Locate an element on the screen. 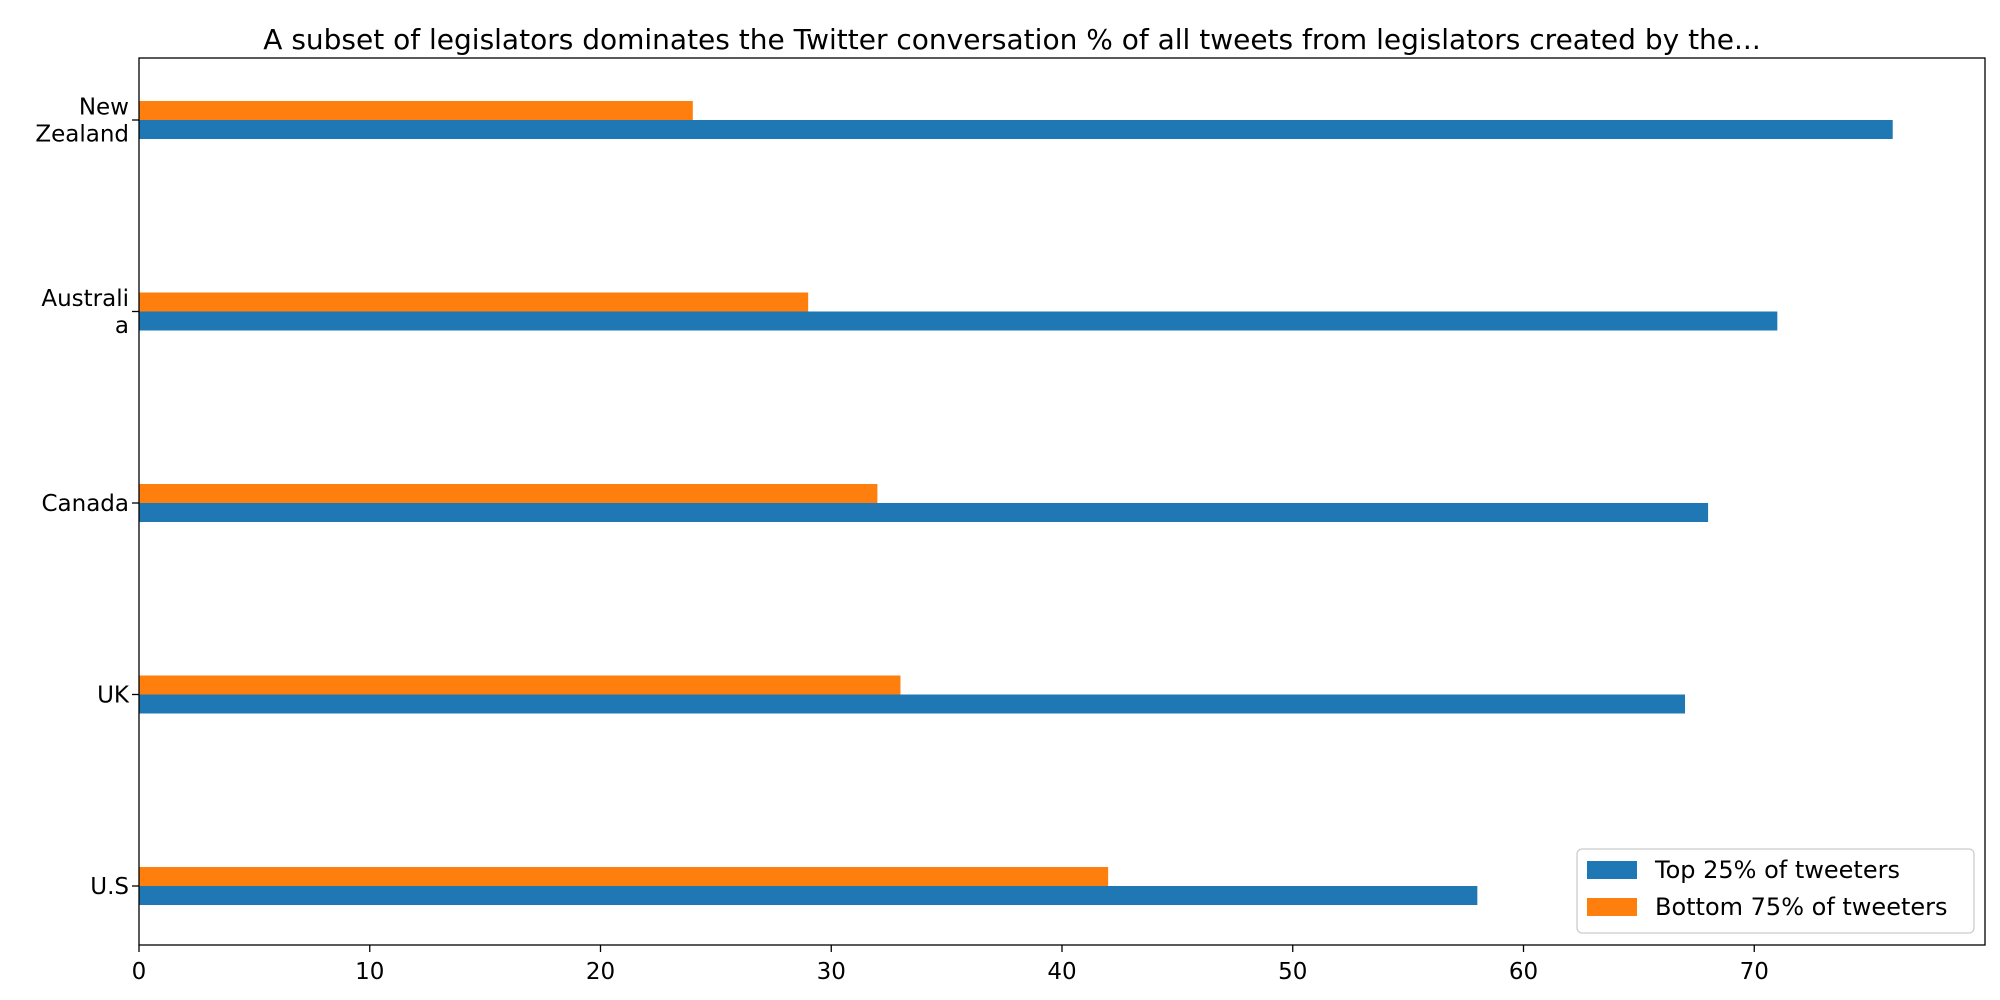  legend-box is located at coordinates (1775, 891).